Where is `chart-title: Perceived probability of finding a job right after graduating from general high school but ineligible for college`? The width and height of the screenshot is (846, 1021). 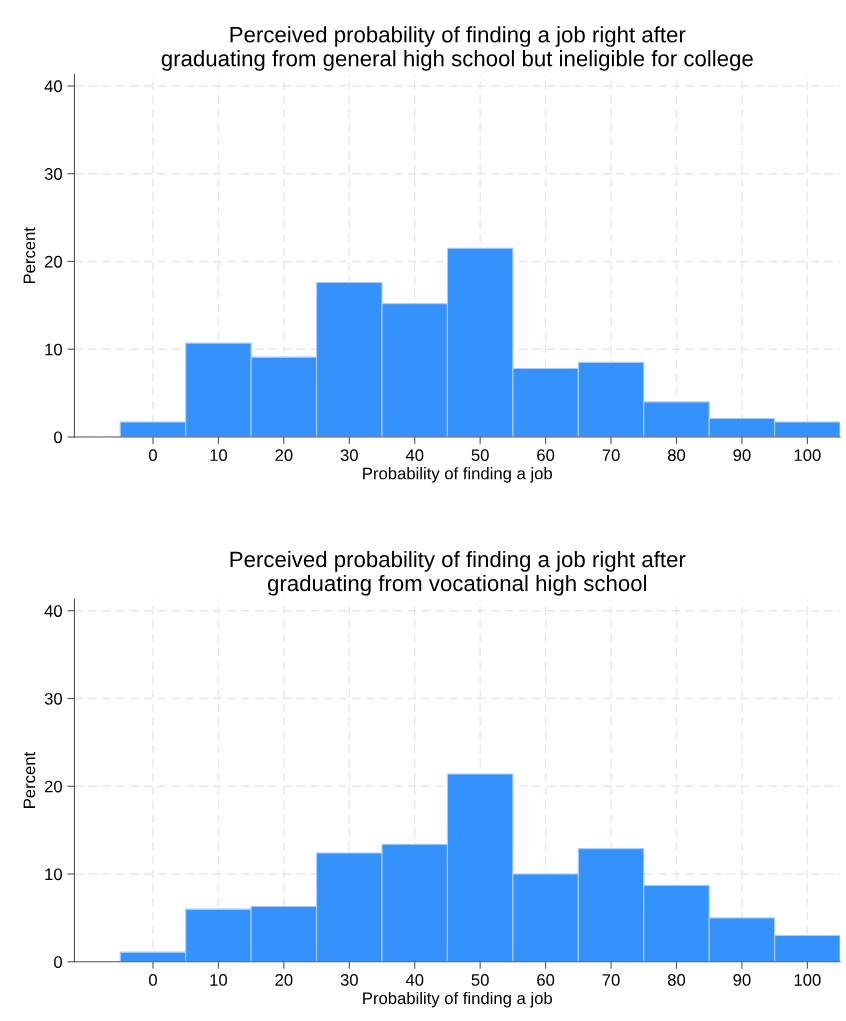 chart-title: Perceived probability of finding a job right after graduating from general high school but ineligible for college is located at coordinates (457, 48).